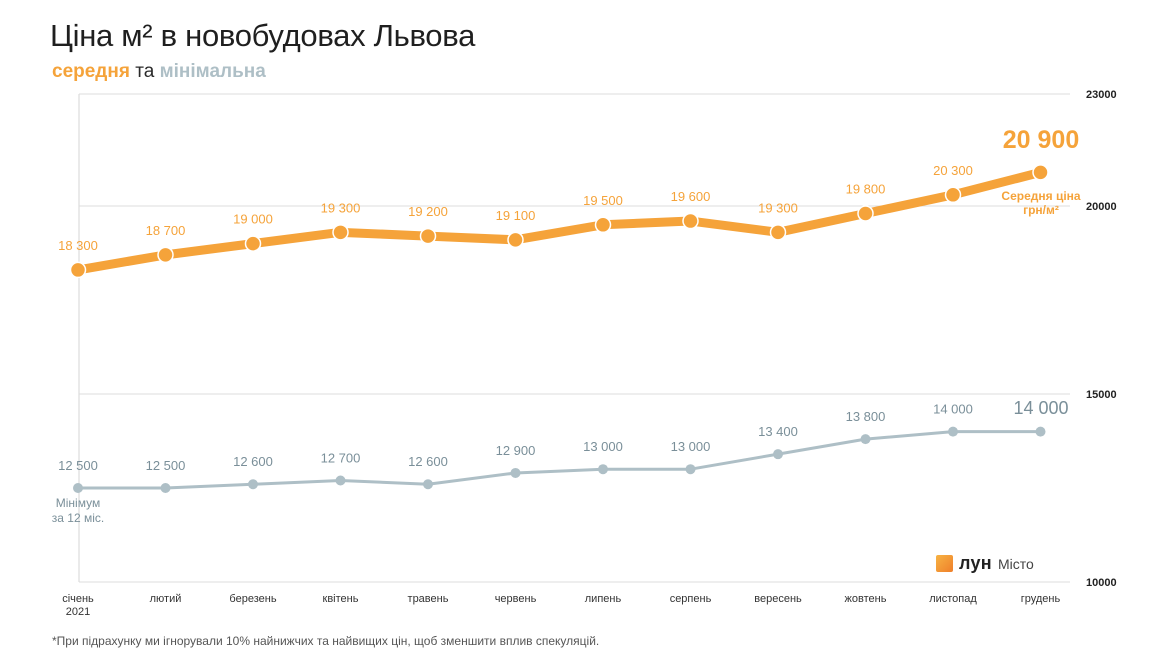 This screenshot has width=1168, height=663. Describe the element at coordinates (78, 599) in the screenshot. I see `x-tick-label: січень` at that location.